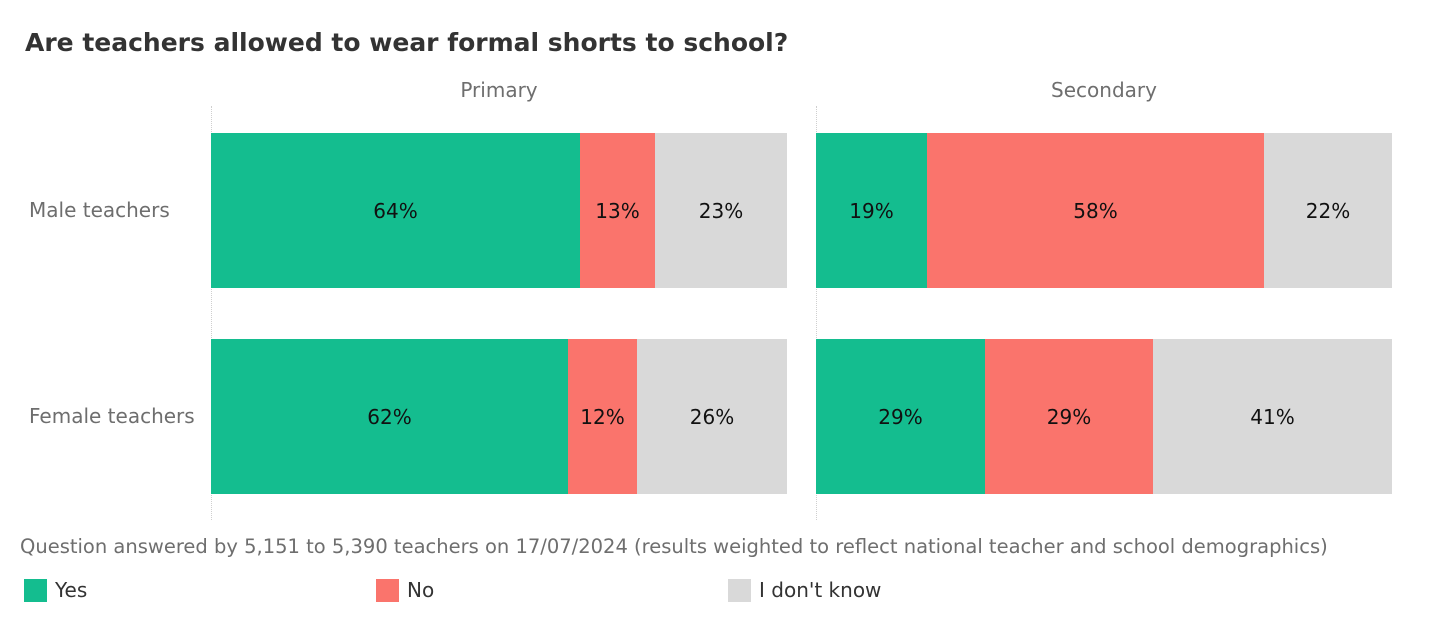 Image resolution: width=1440 pixels, height=640 pixels. I want to click on bar-segment-i-don-t-know: 23%, so click(721, 210).